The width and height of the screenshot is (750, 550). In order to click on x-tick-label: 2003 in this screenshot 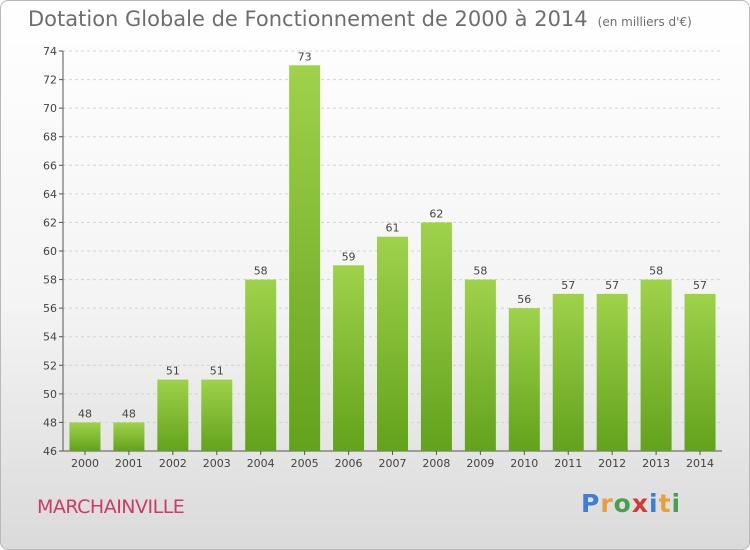, I will do `click(217, 463)`.